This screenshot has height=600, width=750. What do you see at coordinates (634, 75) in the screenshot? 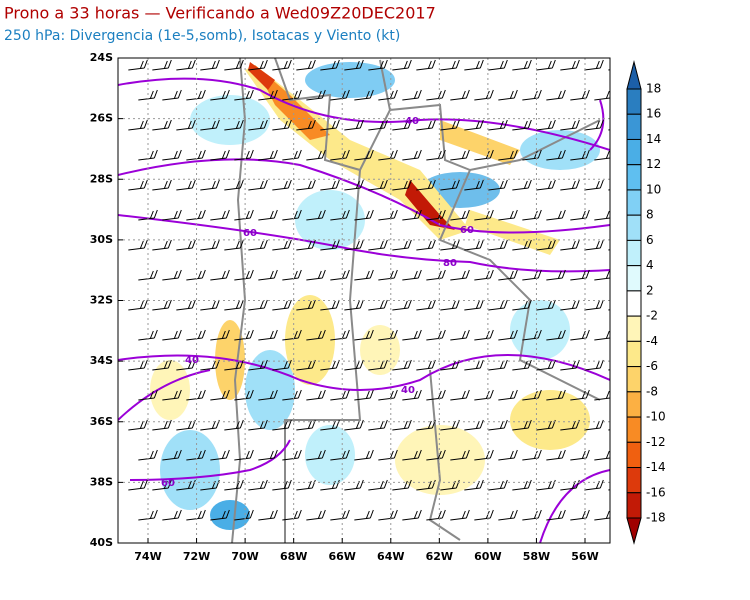
I see `colorbar-arrow` at bounding box center [634, 75].